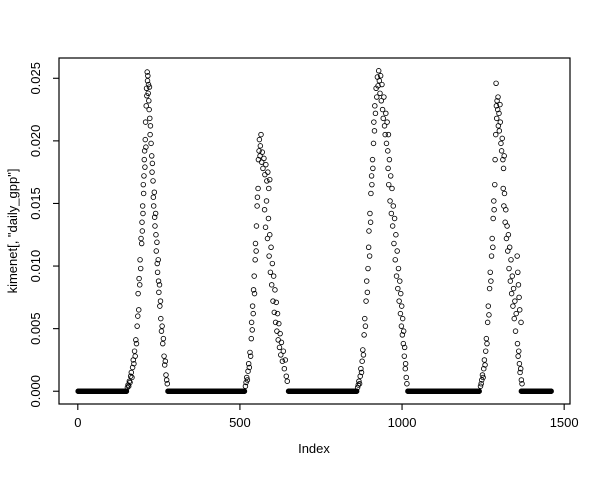 Image resolution: width=600 pixels, height=480 pixels. I want to click on x-tick-label: 1500, so click(564, 422).